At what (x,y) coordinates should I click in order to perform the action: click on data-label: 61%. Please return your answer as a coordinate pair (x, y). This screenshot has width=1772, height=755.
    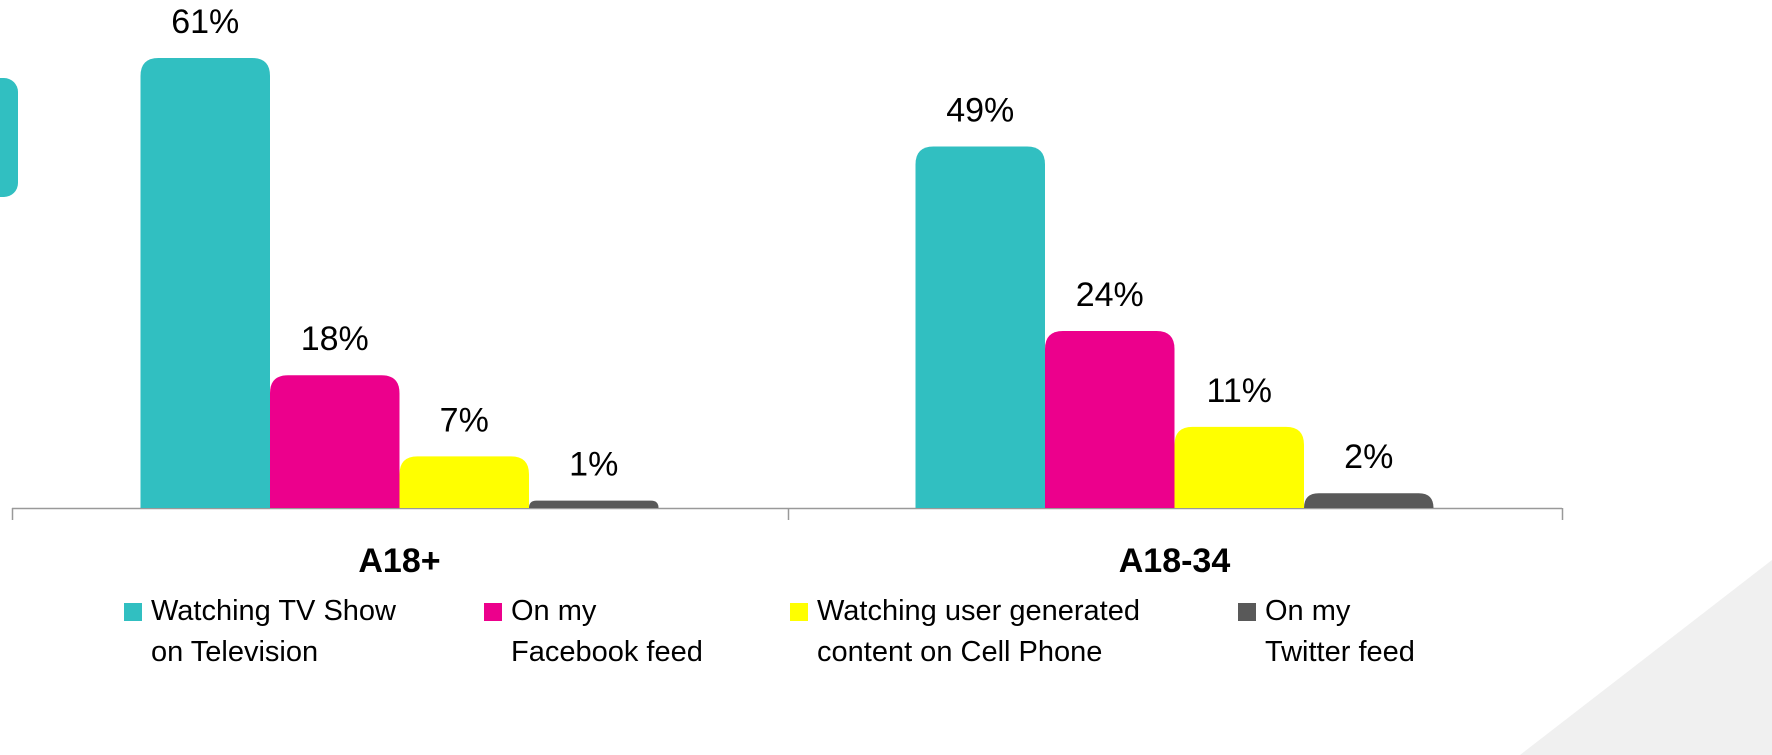
    Looking at the image, I should click on (205, 22).